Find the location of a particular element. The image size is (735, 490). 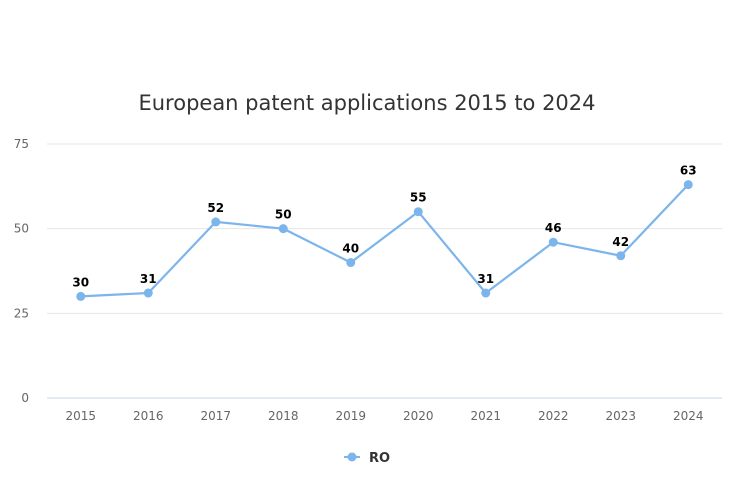

data-label: 42 is located at coordinates (620, 242).